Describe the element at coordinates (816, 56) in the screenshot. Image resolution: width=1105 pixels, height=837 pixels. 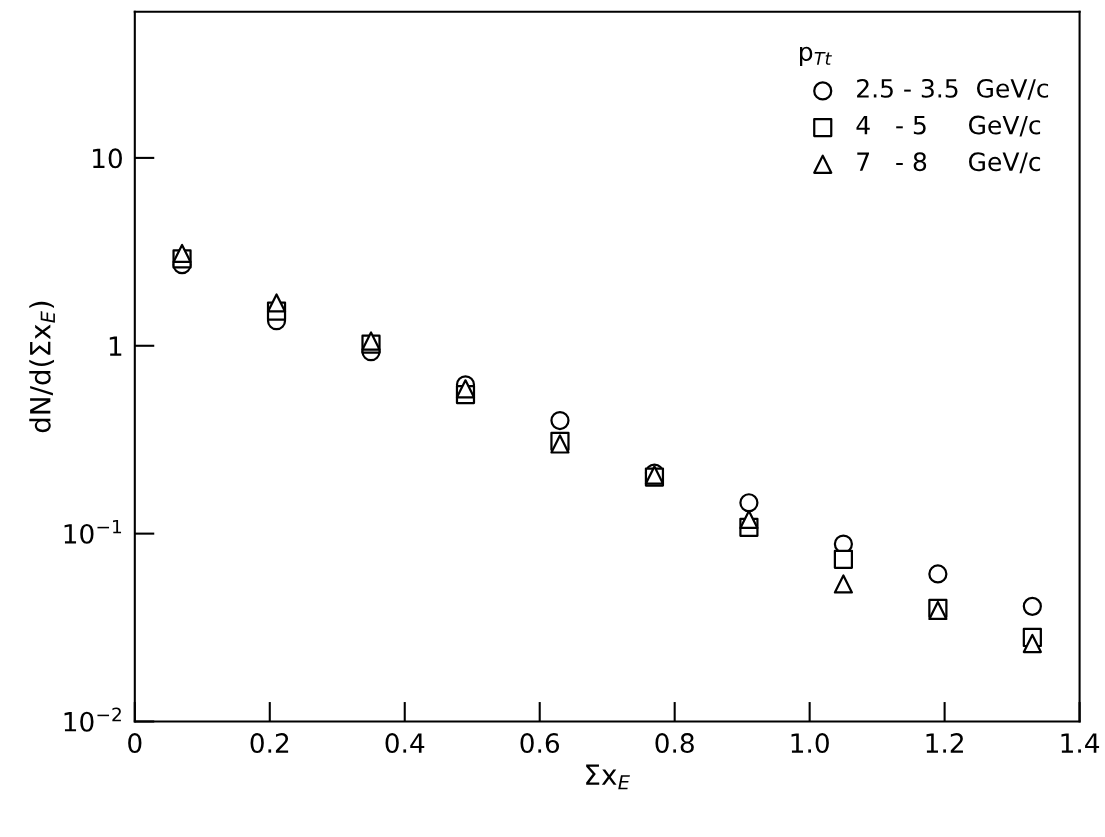
I see `legend-title: p$_{Tt}$` at that location.